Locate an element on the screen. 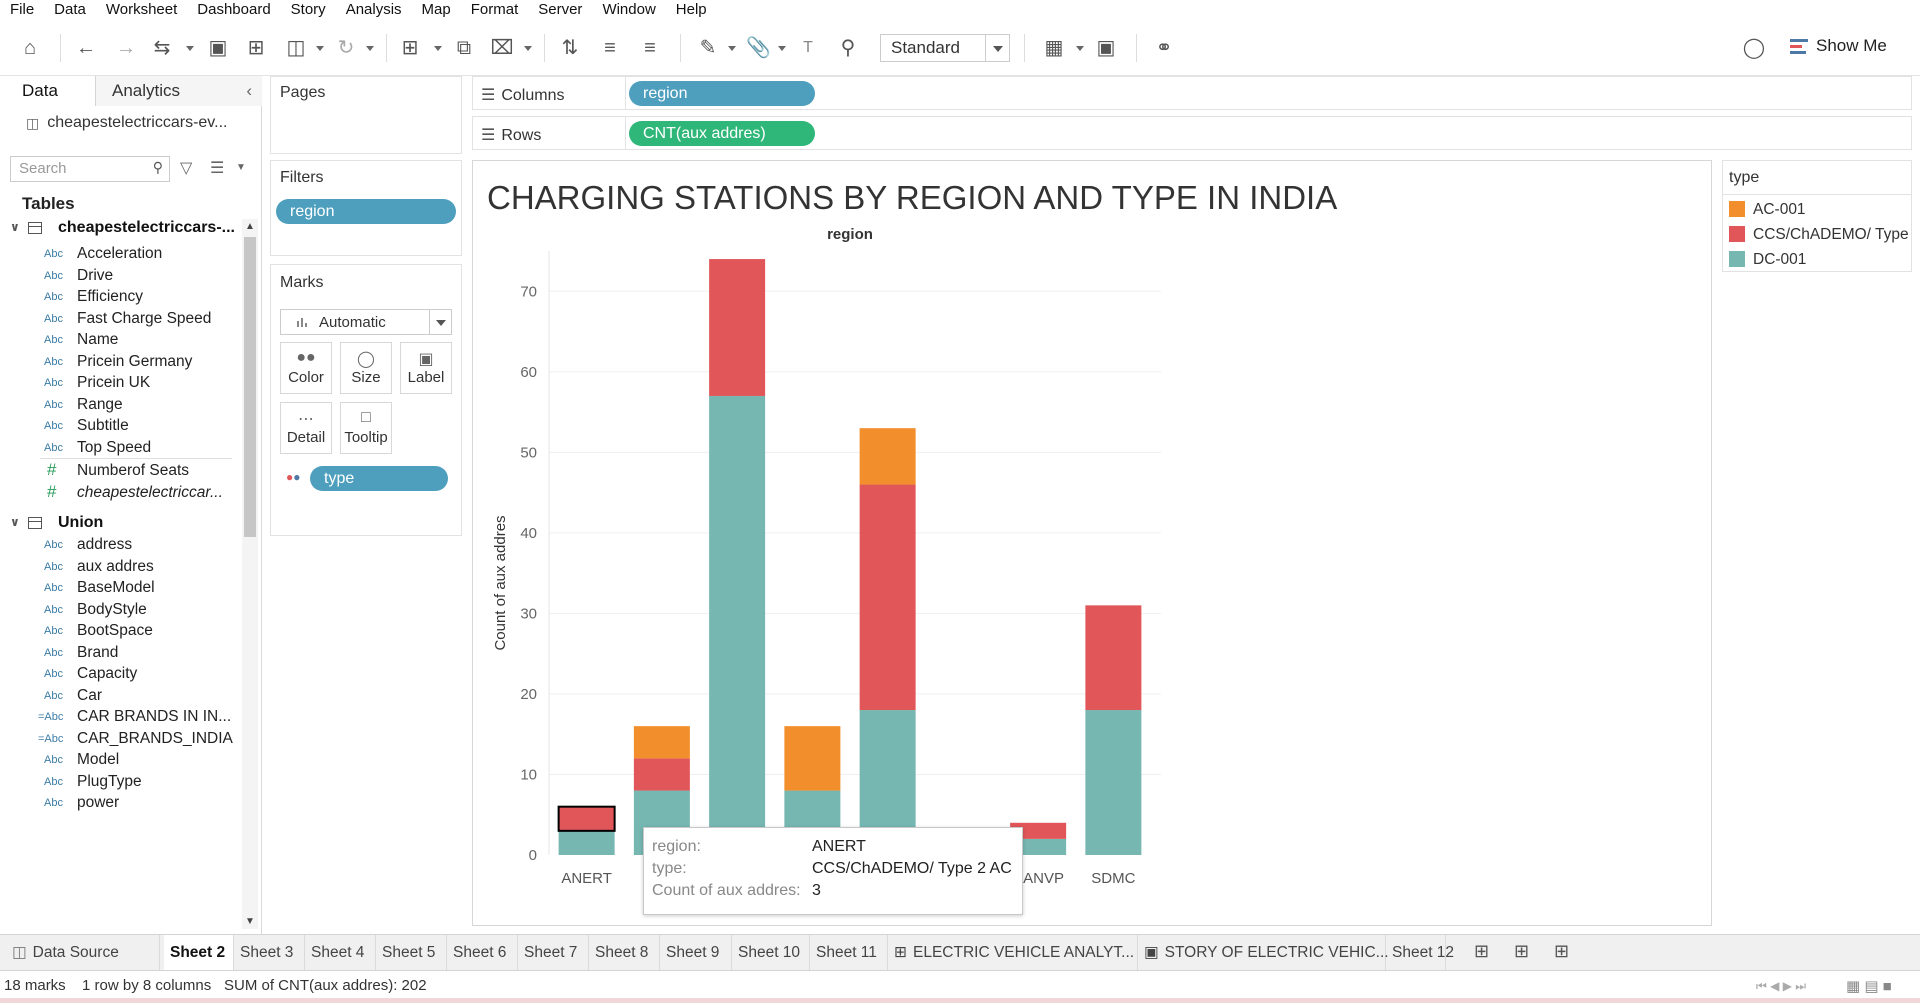 The image size is (1920, 1003). menu-window: Window is located at coordinates (629, 9).